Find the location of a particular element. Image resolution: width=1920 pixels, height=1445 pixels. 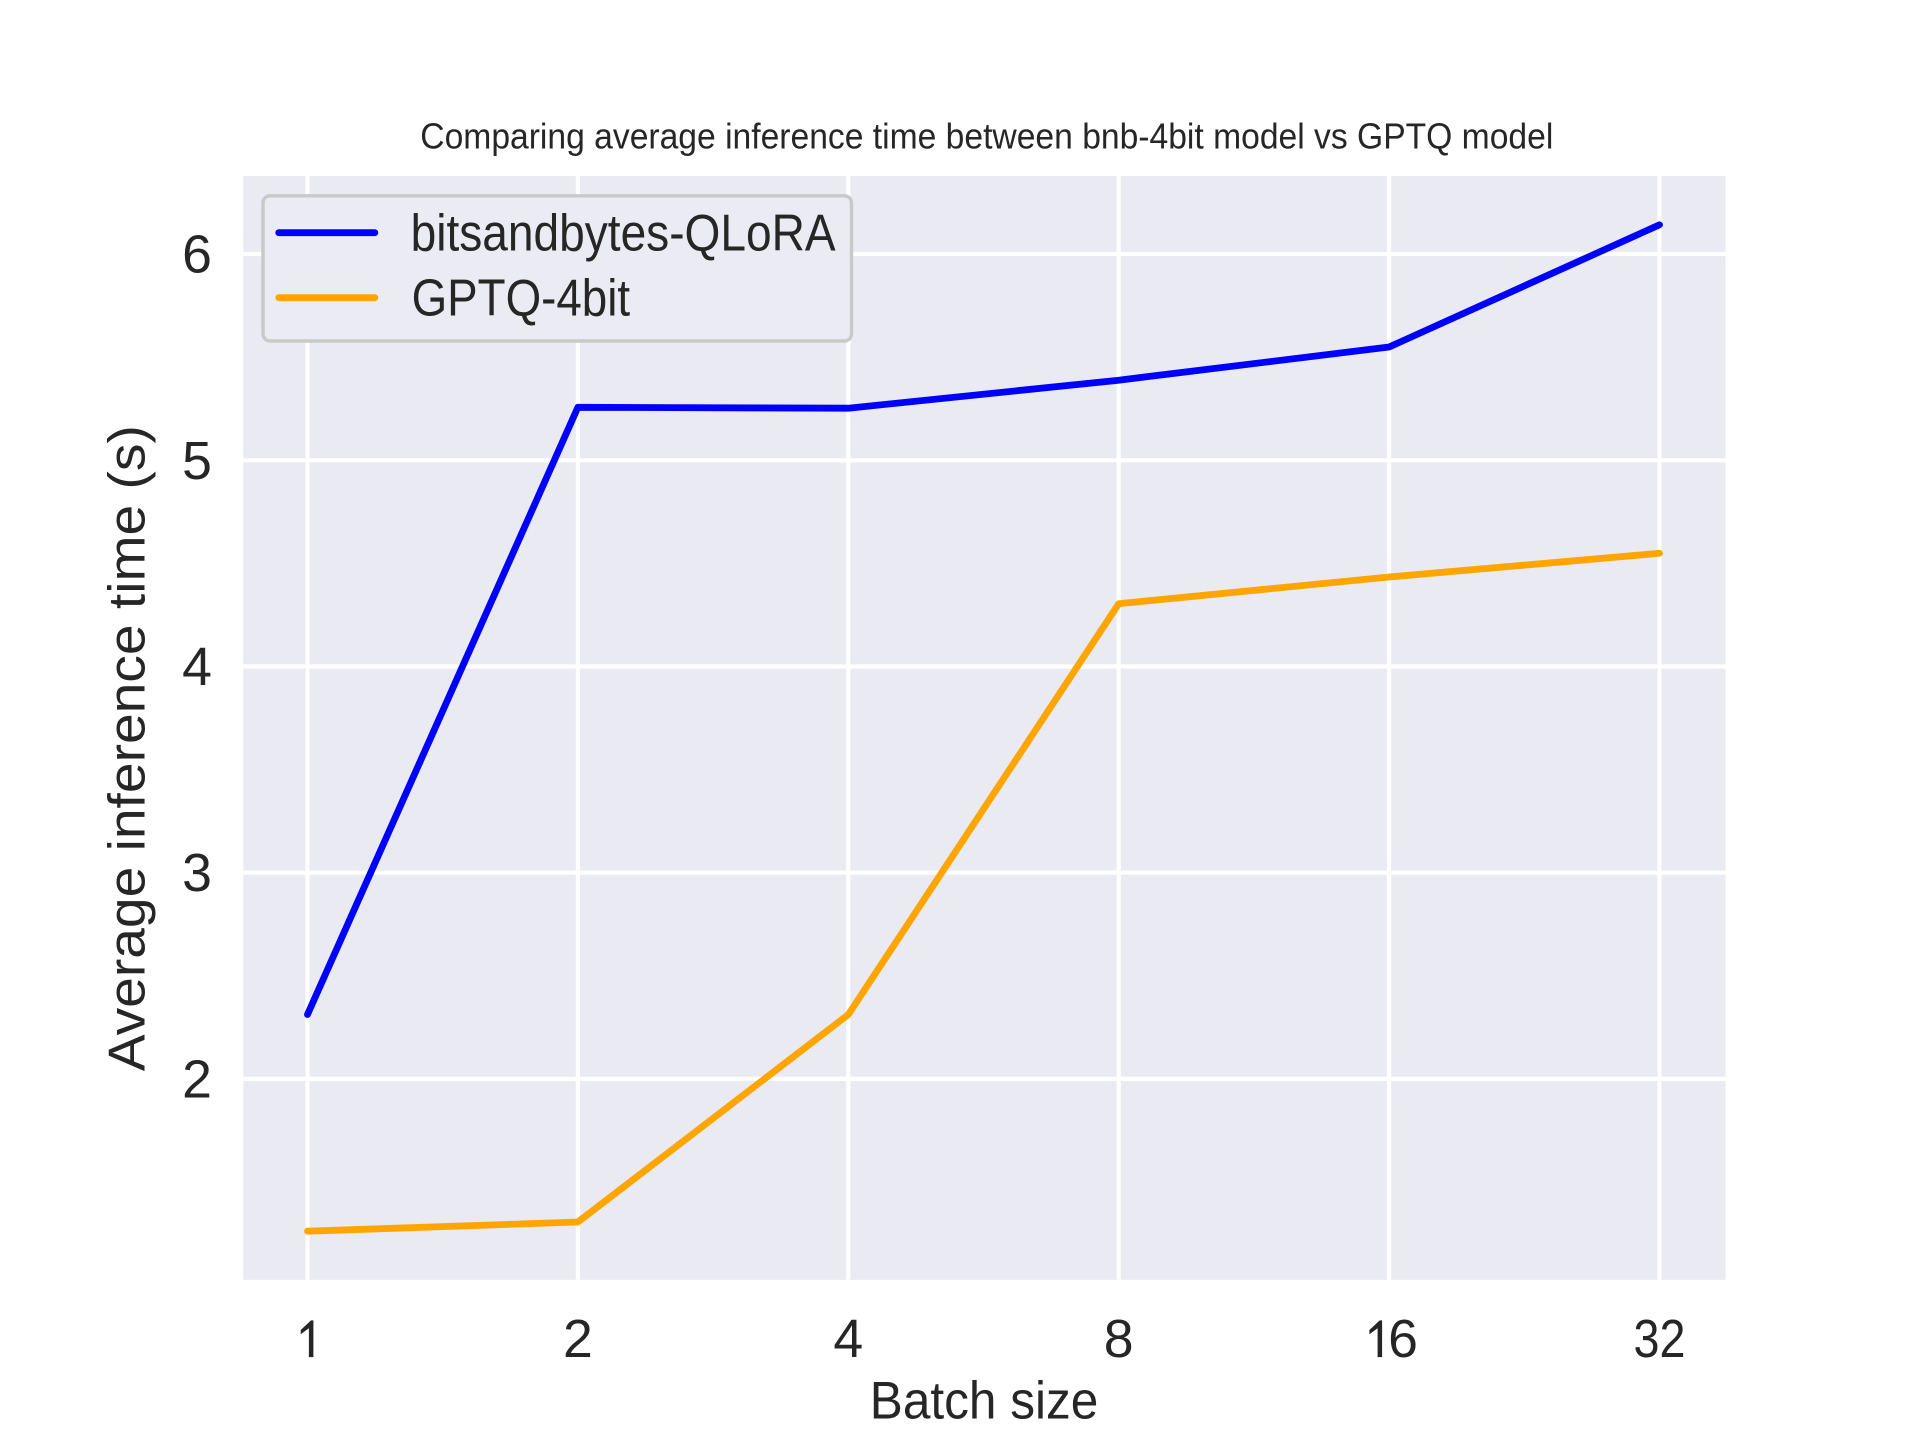

svg-text: Batch size is located at coordinates (984, 1400).